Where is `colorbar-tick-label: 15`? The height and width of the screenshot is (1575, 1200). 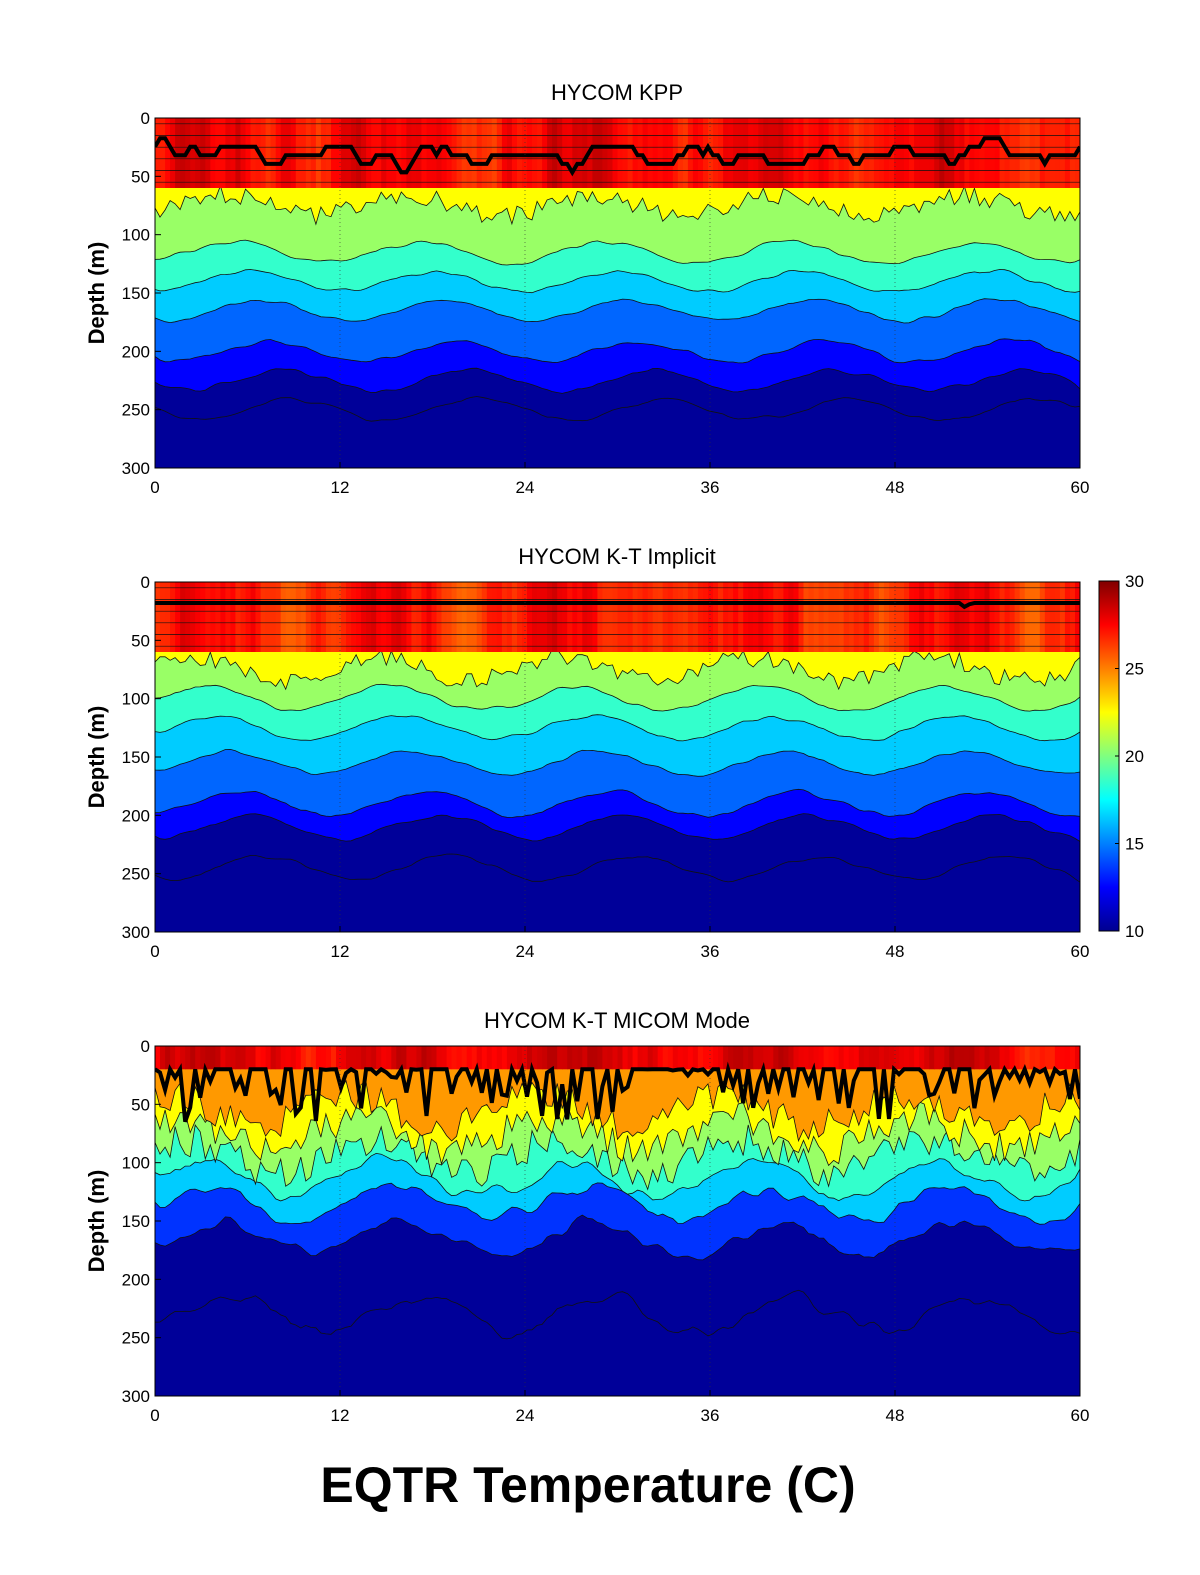 colorbar-tick-label: 15 is located at coordinates (1134, 844).